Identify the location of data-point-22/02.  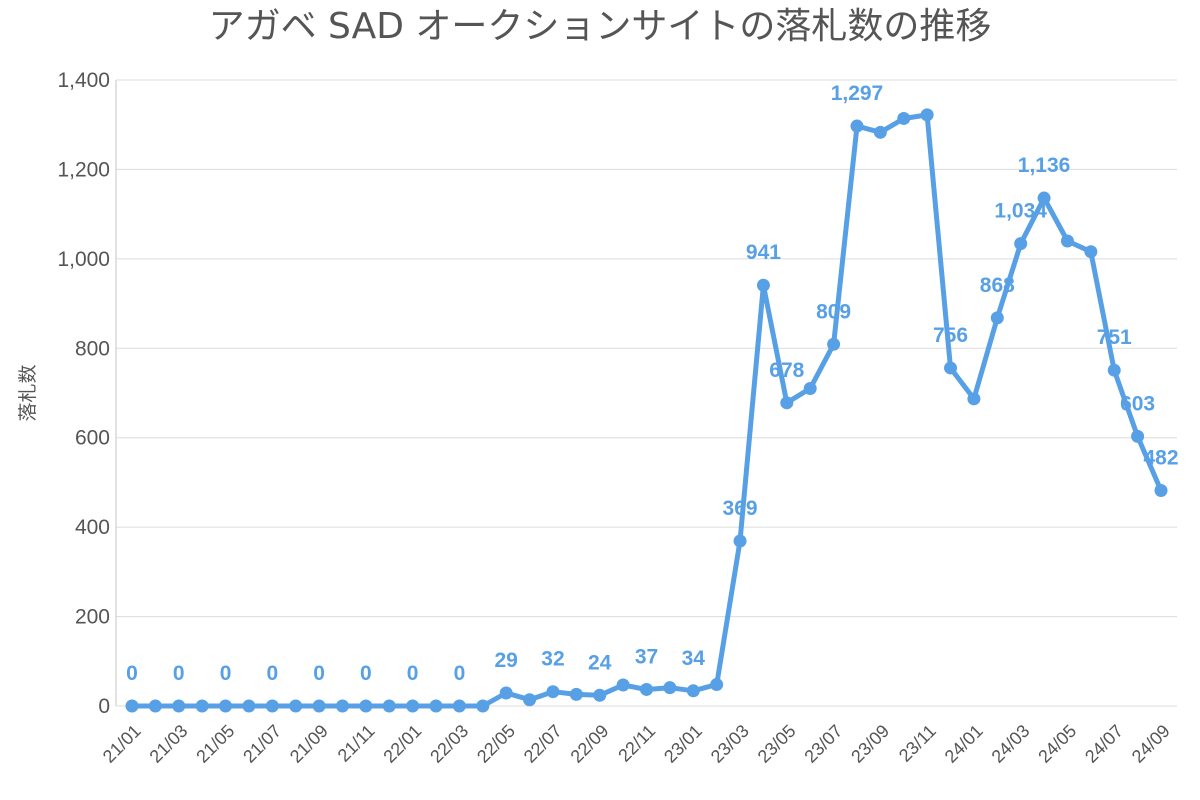
(436, 706).